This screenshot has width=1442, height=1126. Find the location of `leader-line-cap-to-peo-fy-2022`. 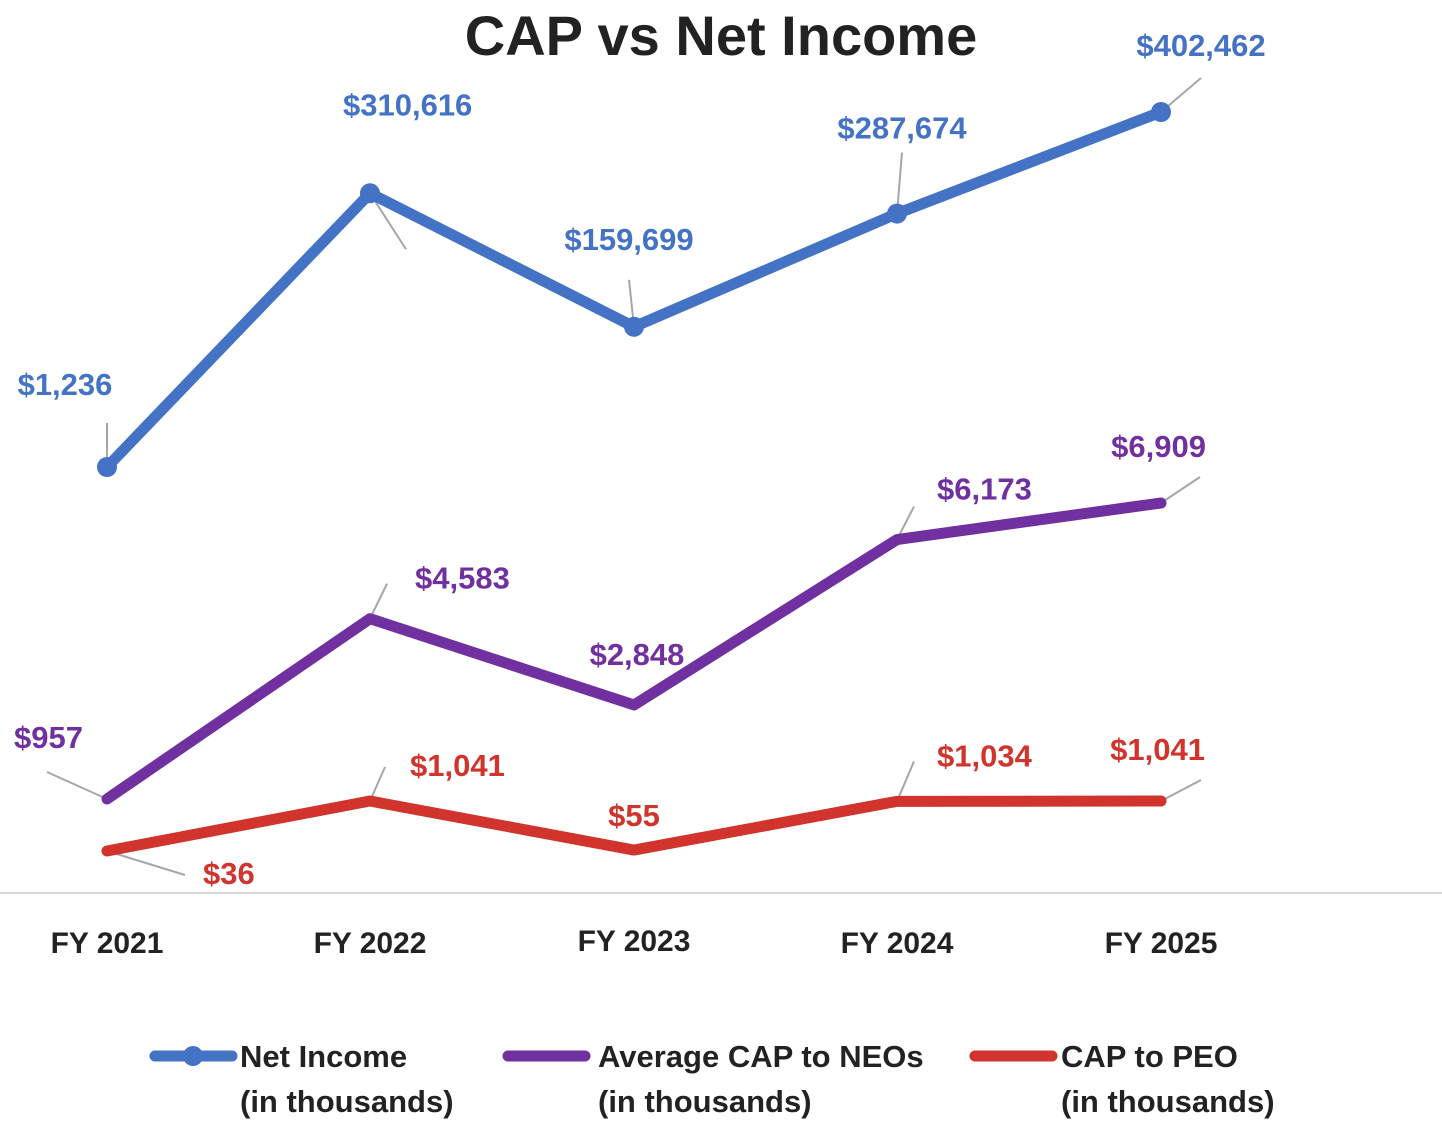

leader-line-cap-to-peo-fy-2022 is located at coordinates (377, 784).